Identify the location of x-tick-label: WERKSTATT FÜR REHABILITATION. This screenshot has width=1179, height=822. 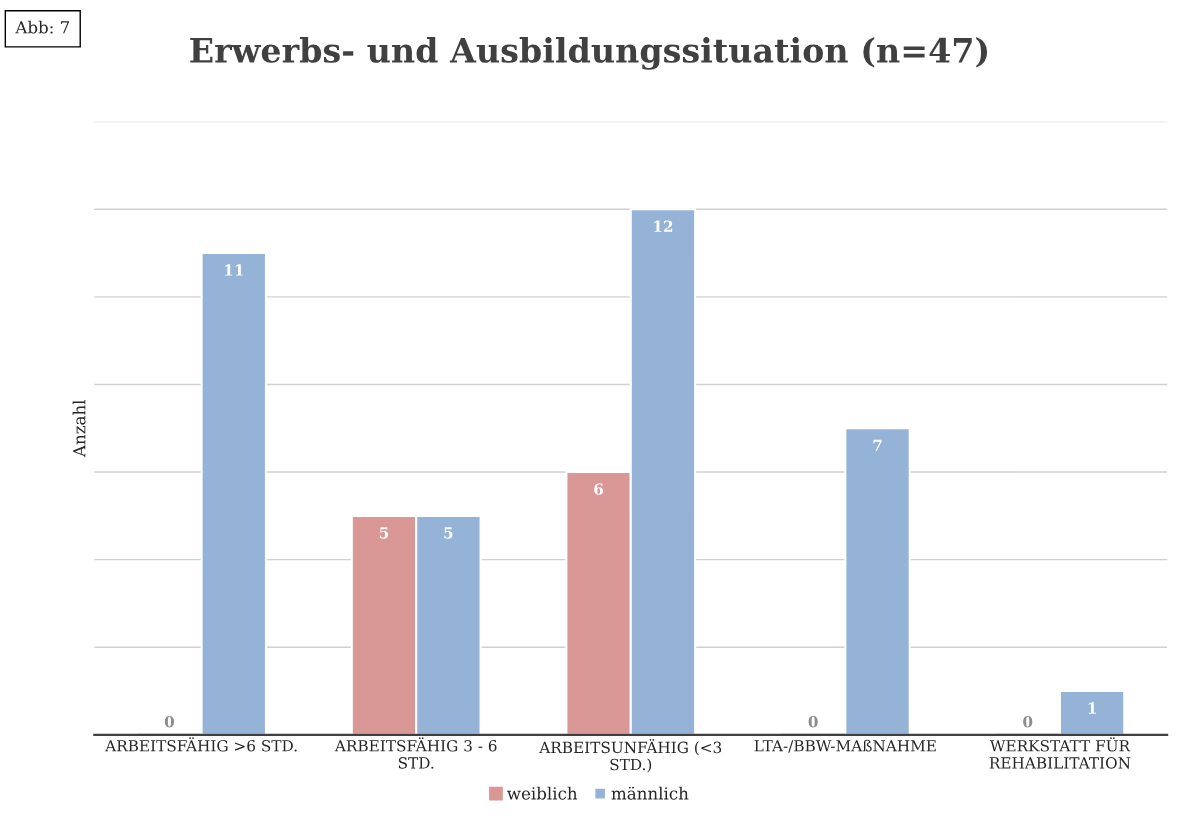
(1060, 753).